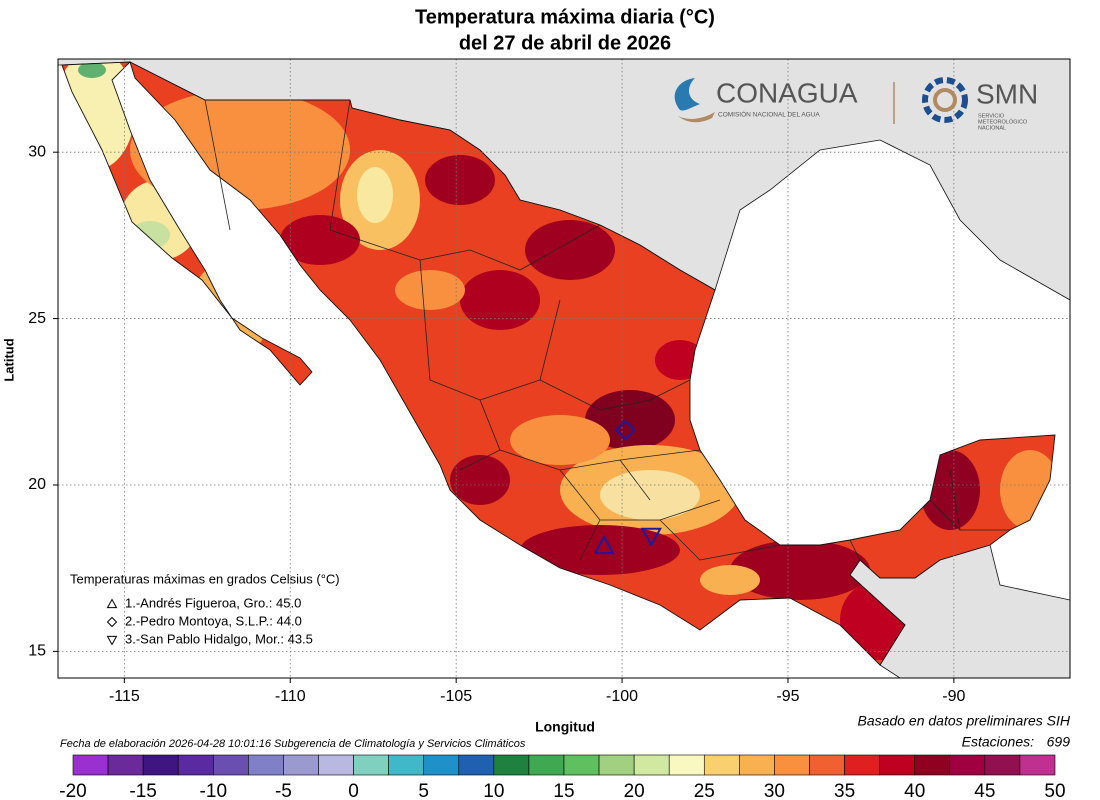  What do you see at coordinates (704, 790) in the screenshot?
I see `colorbar-label: 25` at bounding box center [704, 790].